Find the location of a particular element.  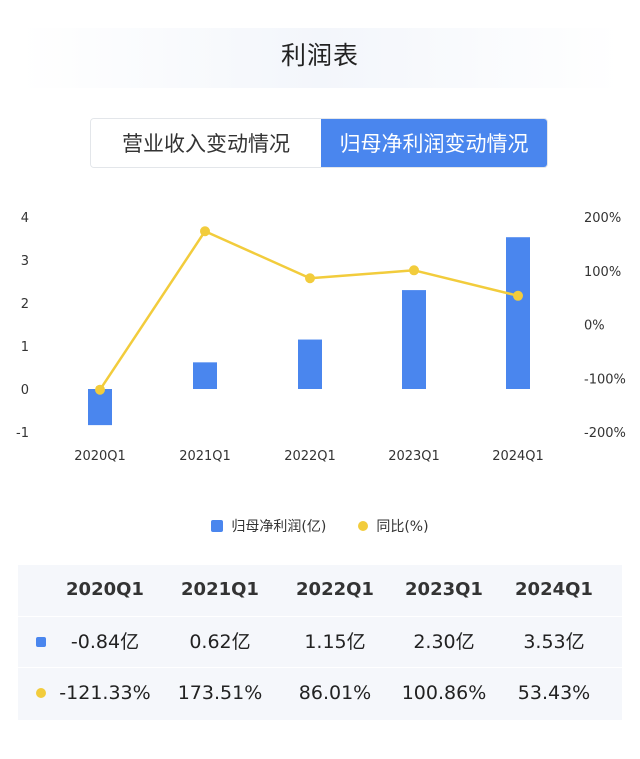

table-cell: -0.84亿 is located at coordinates (105, 642).